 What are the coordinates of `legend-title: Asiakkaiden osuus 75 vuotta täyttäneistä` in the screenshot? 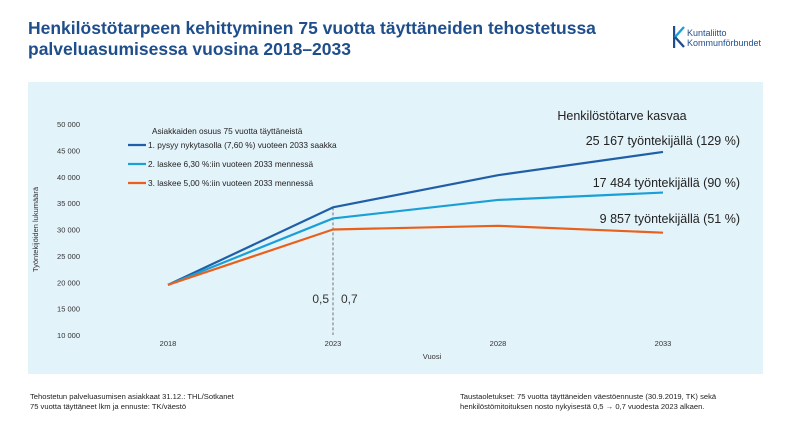 It's located at (227, 131).